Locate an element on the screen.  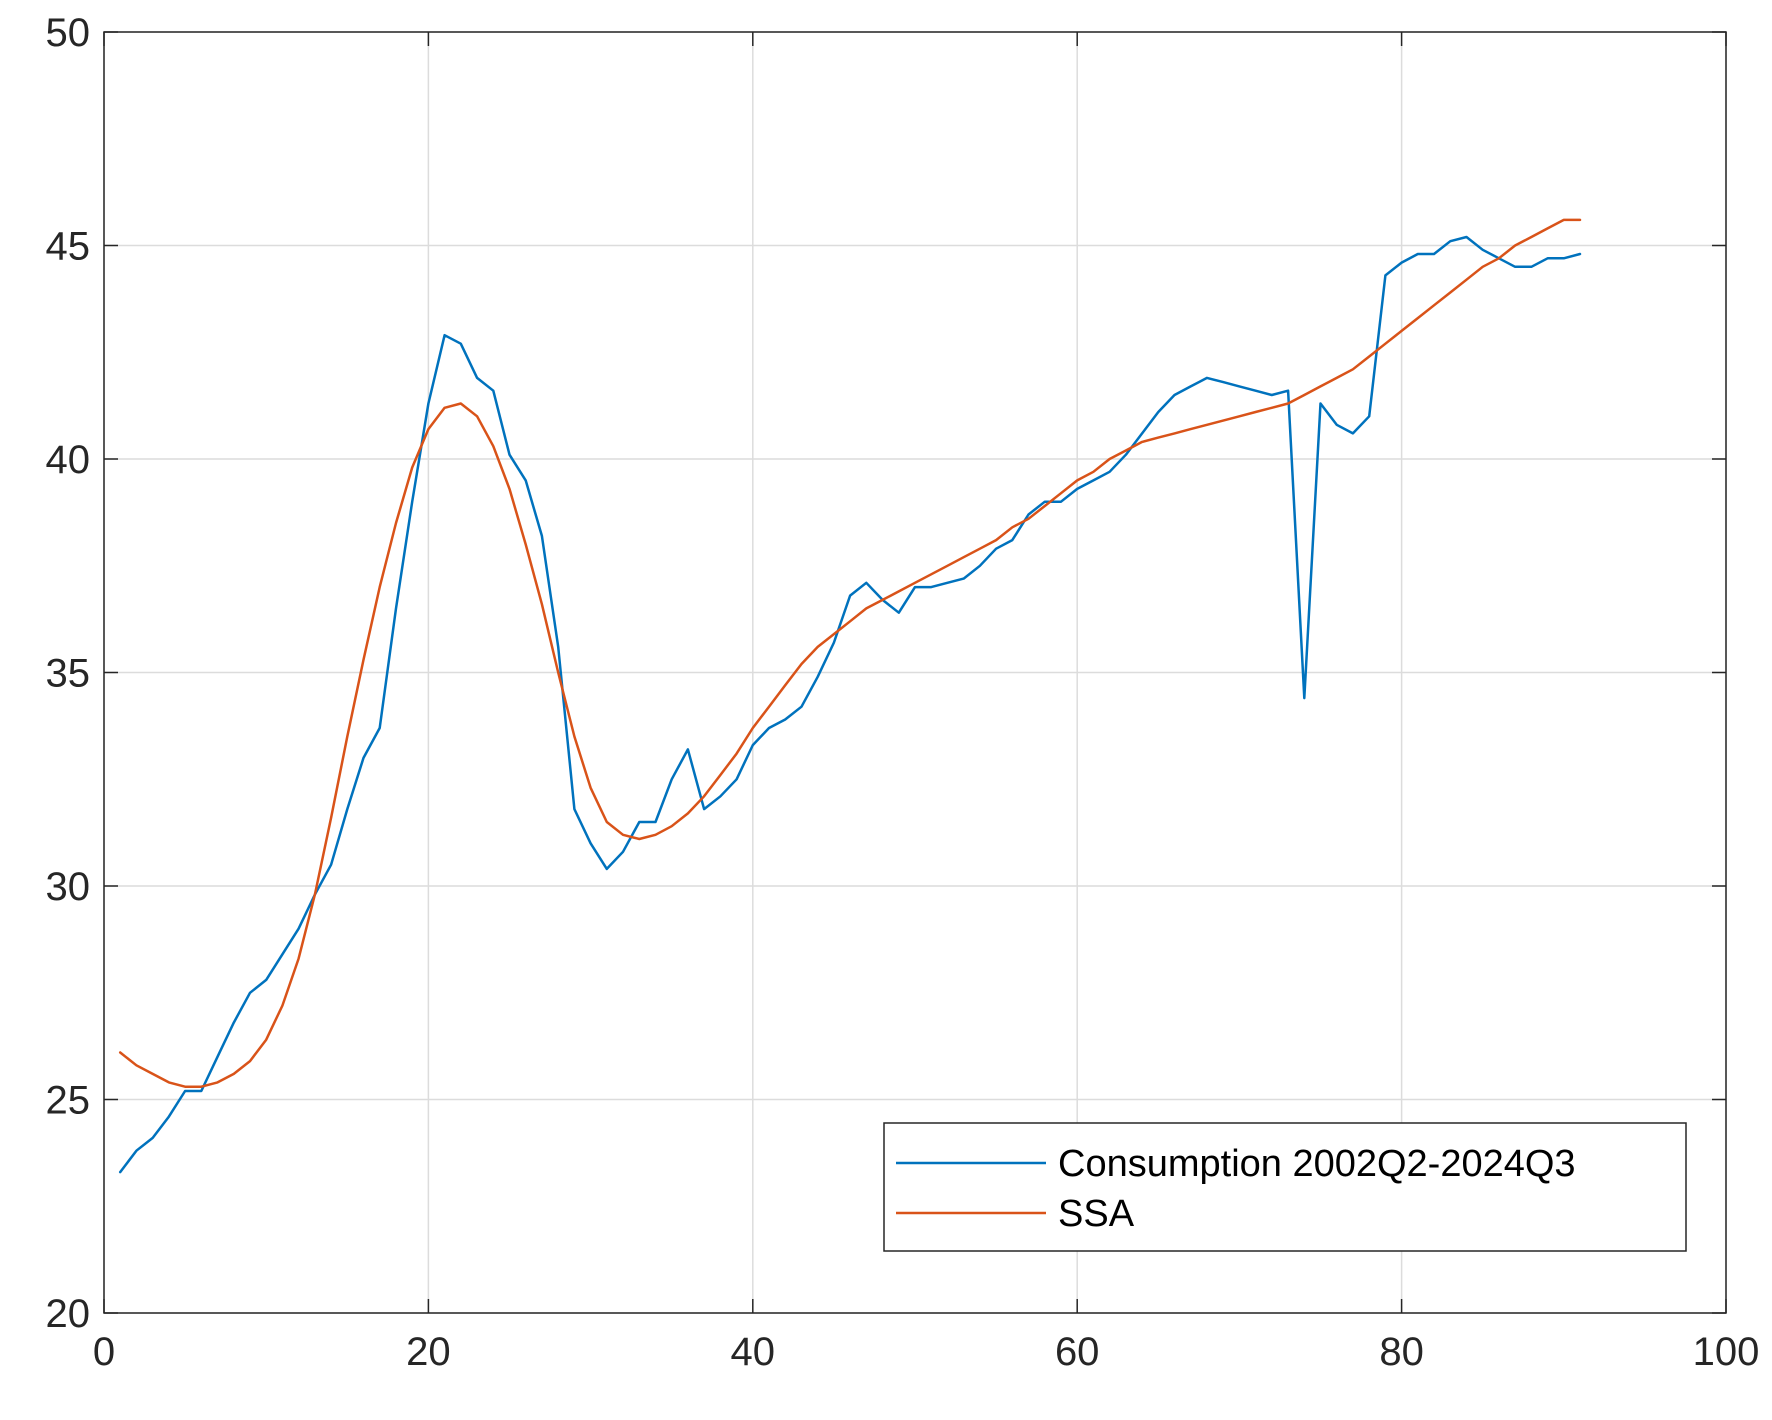
y-tick-label: 35 is located at coordinates (68, 674).